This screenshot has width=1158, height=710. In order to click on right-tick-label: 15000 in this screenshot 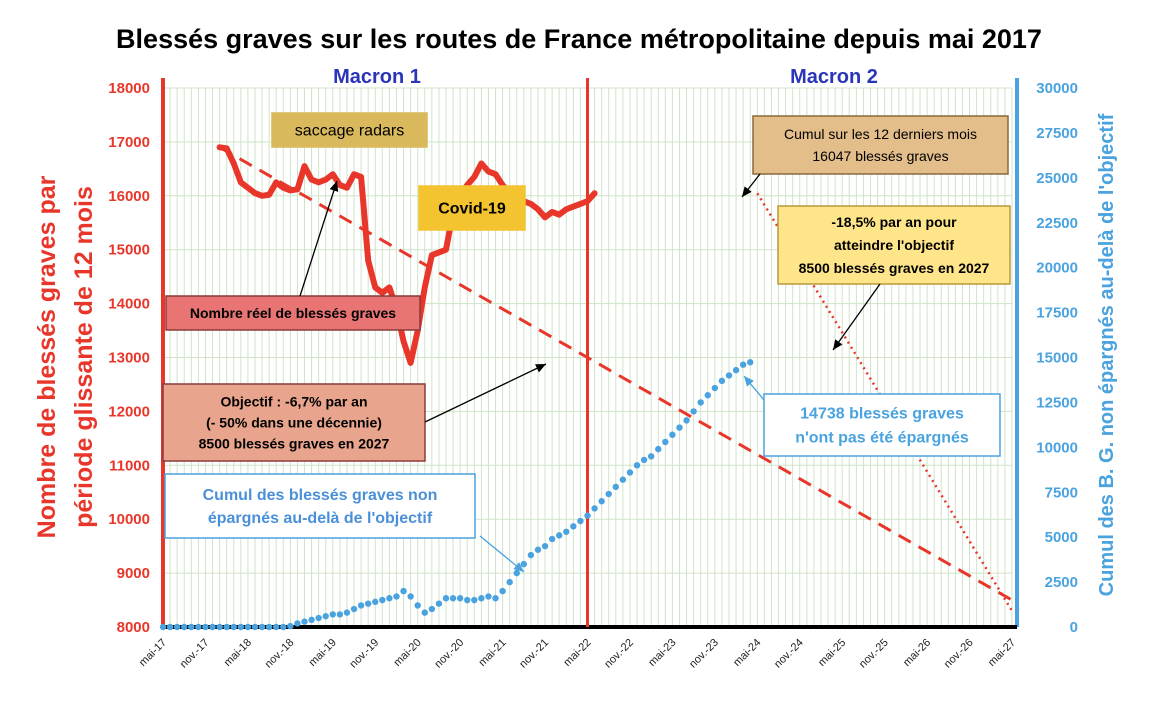, I will do `click(1057, 358)`.